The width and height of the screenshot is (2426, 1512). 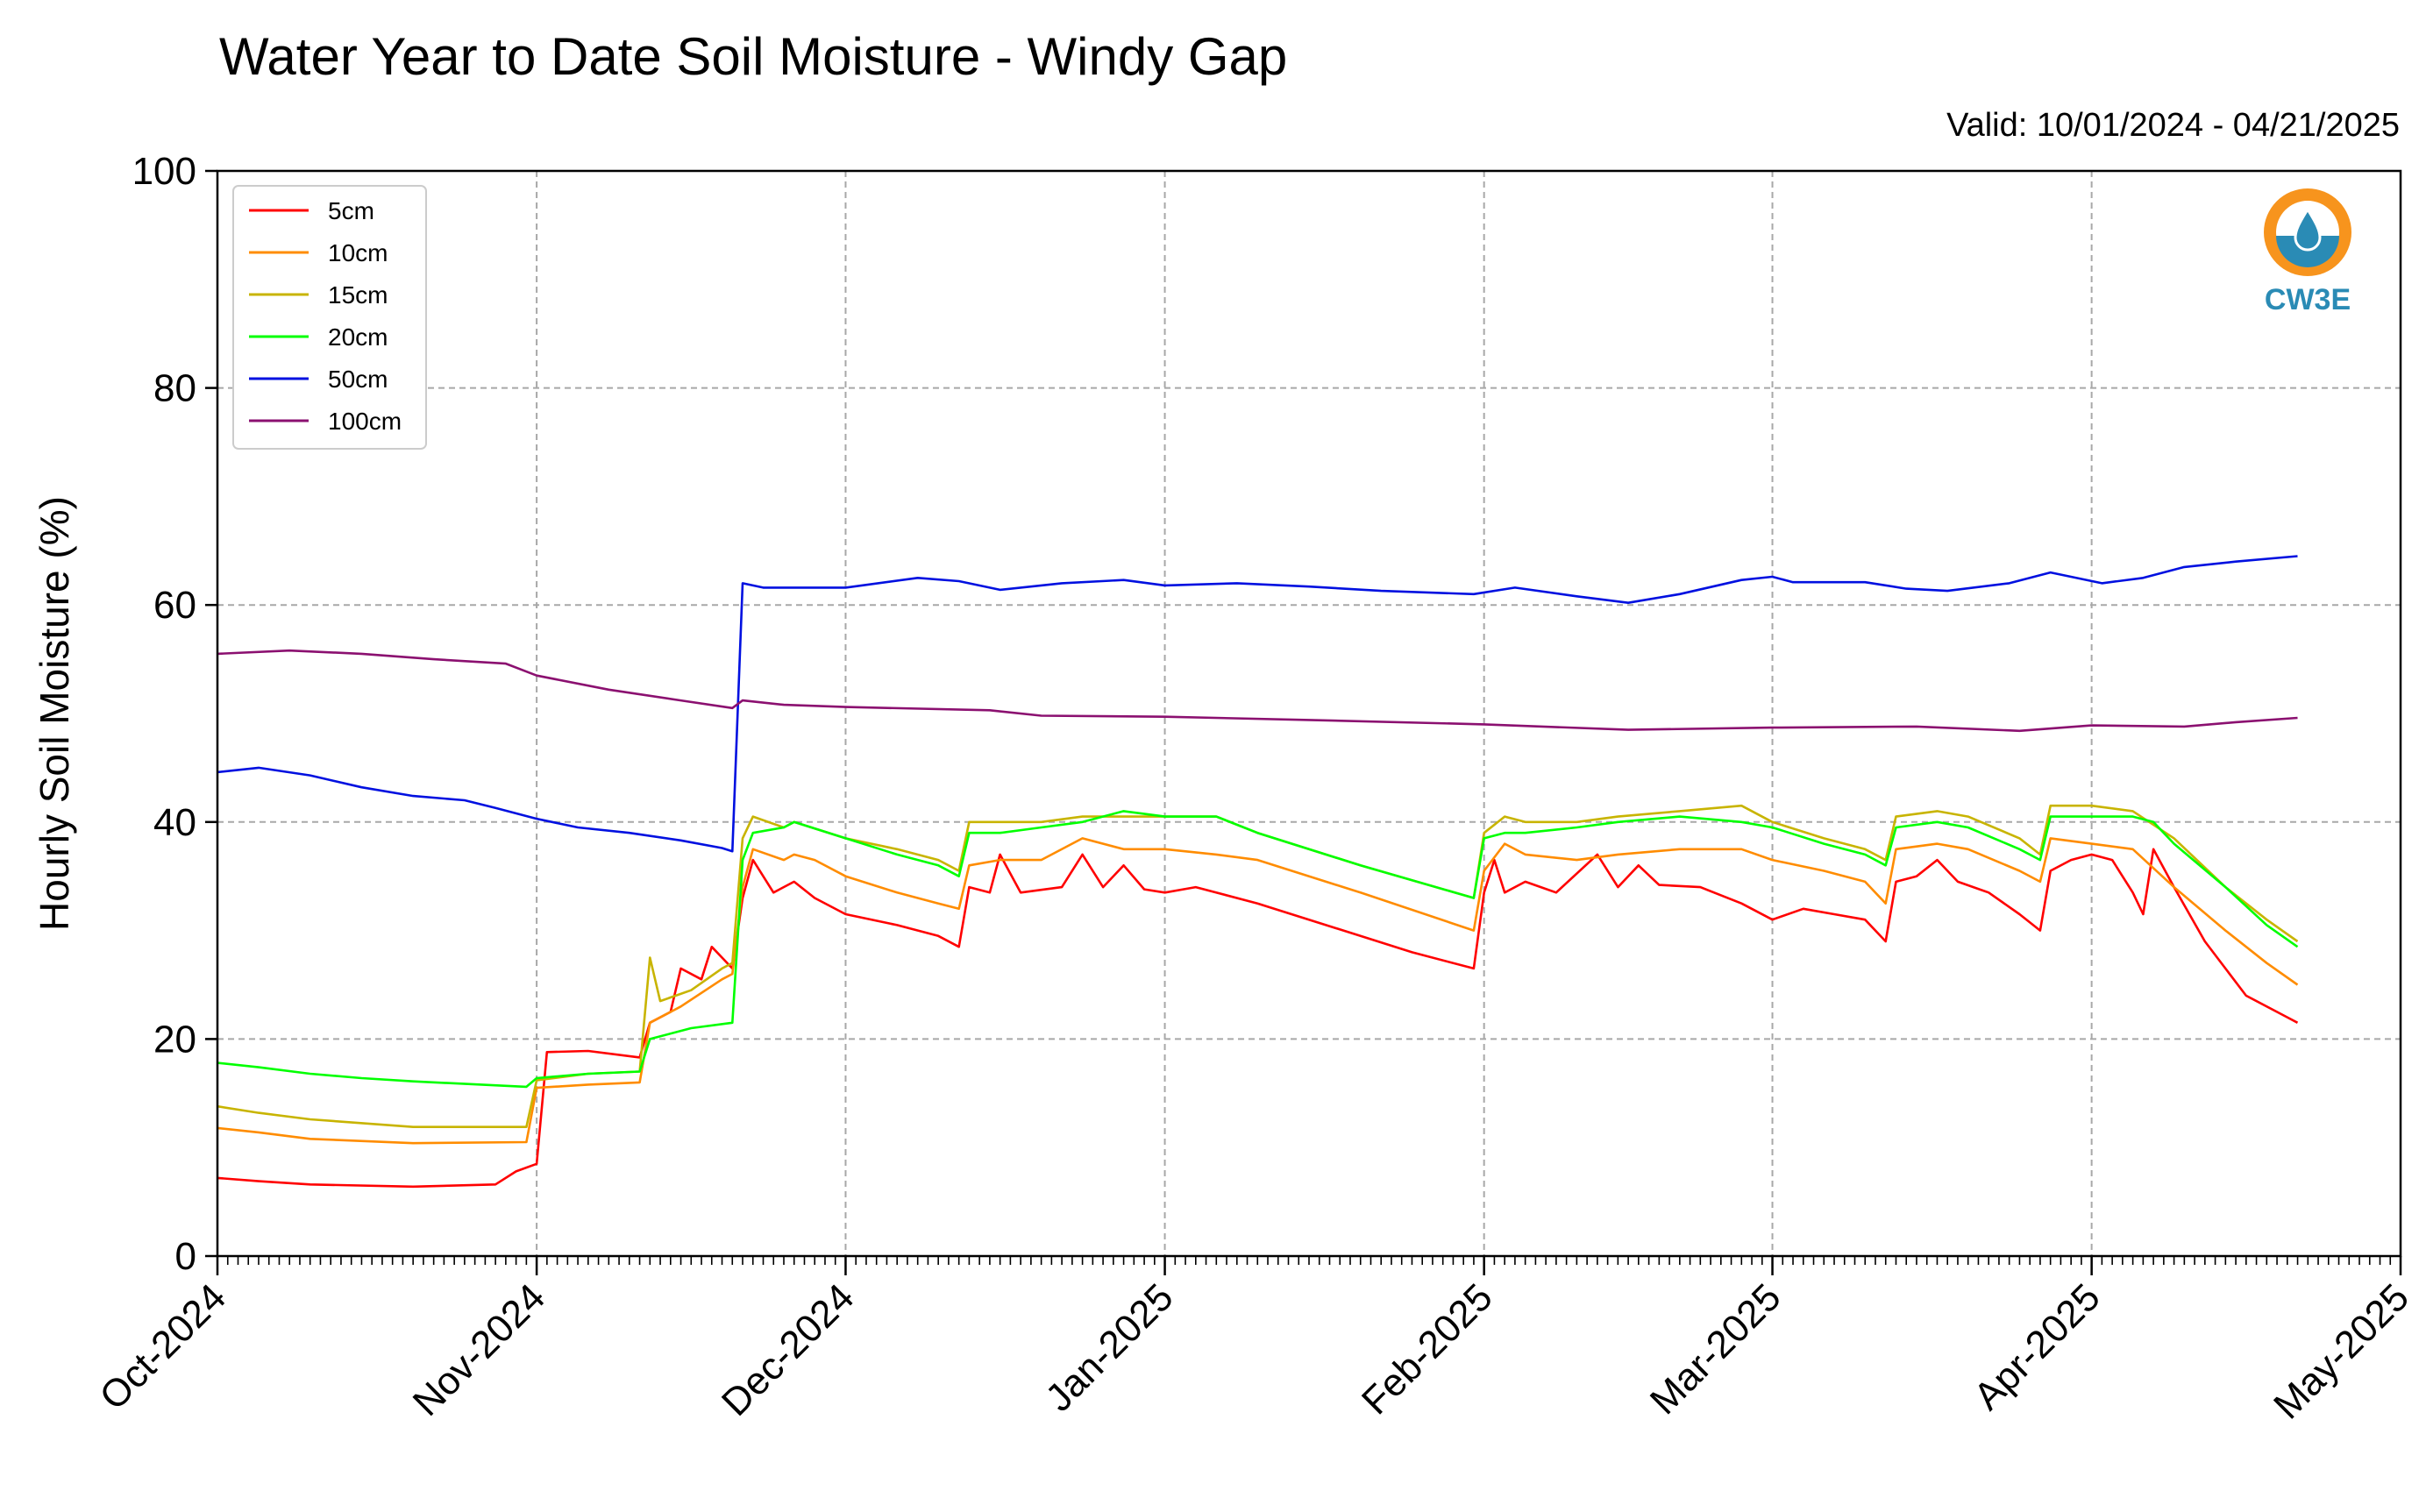 I want to click on x-tick-label: Jan-2025, so click(x=1109, y=1347).